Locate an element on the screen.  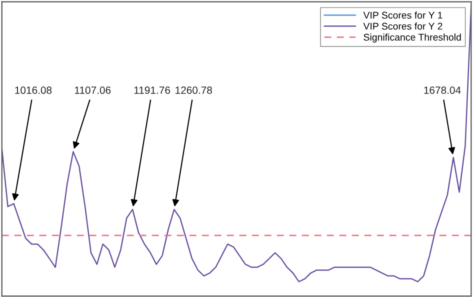
legend-label: Significance Threshold is located at coordinates (412, 38).